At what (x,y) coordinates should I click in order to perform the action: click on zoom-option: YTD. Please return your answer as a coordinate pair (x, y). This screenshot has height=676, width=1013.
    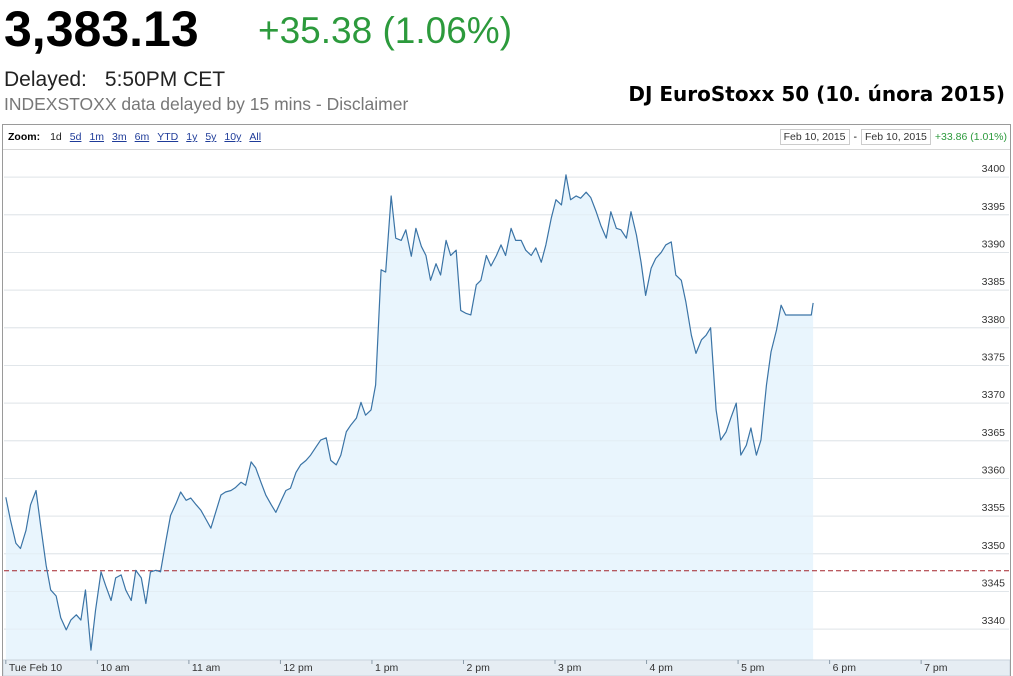
    Looking at the image, I should click on (168, 137).